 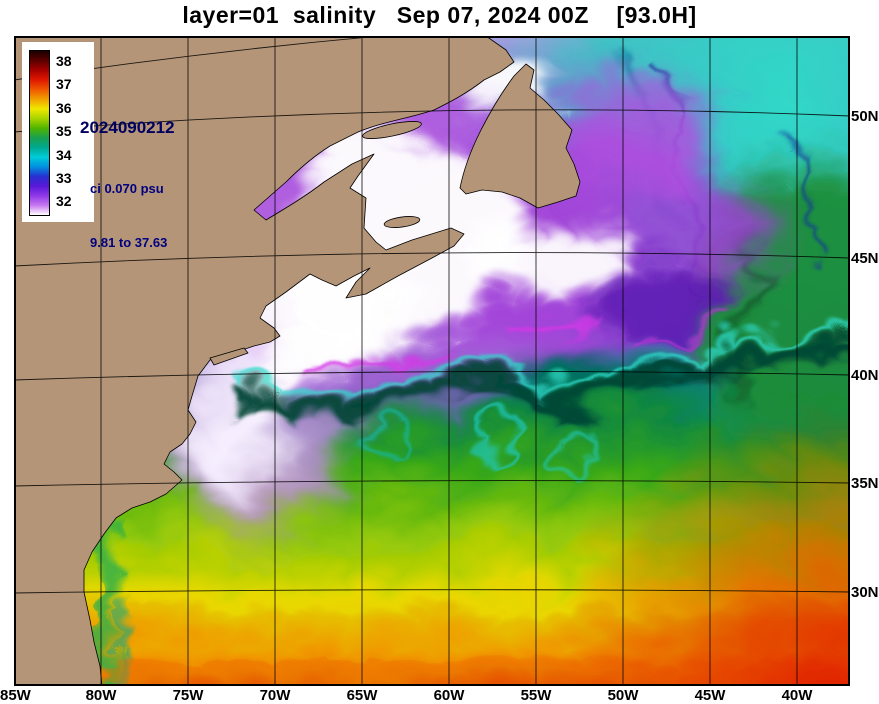 What do you see at coordinates (64, 61) in the screenshot?
I see `colorbar-tick-label: 38` at bounding box center [64, 61].